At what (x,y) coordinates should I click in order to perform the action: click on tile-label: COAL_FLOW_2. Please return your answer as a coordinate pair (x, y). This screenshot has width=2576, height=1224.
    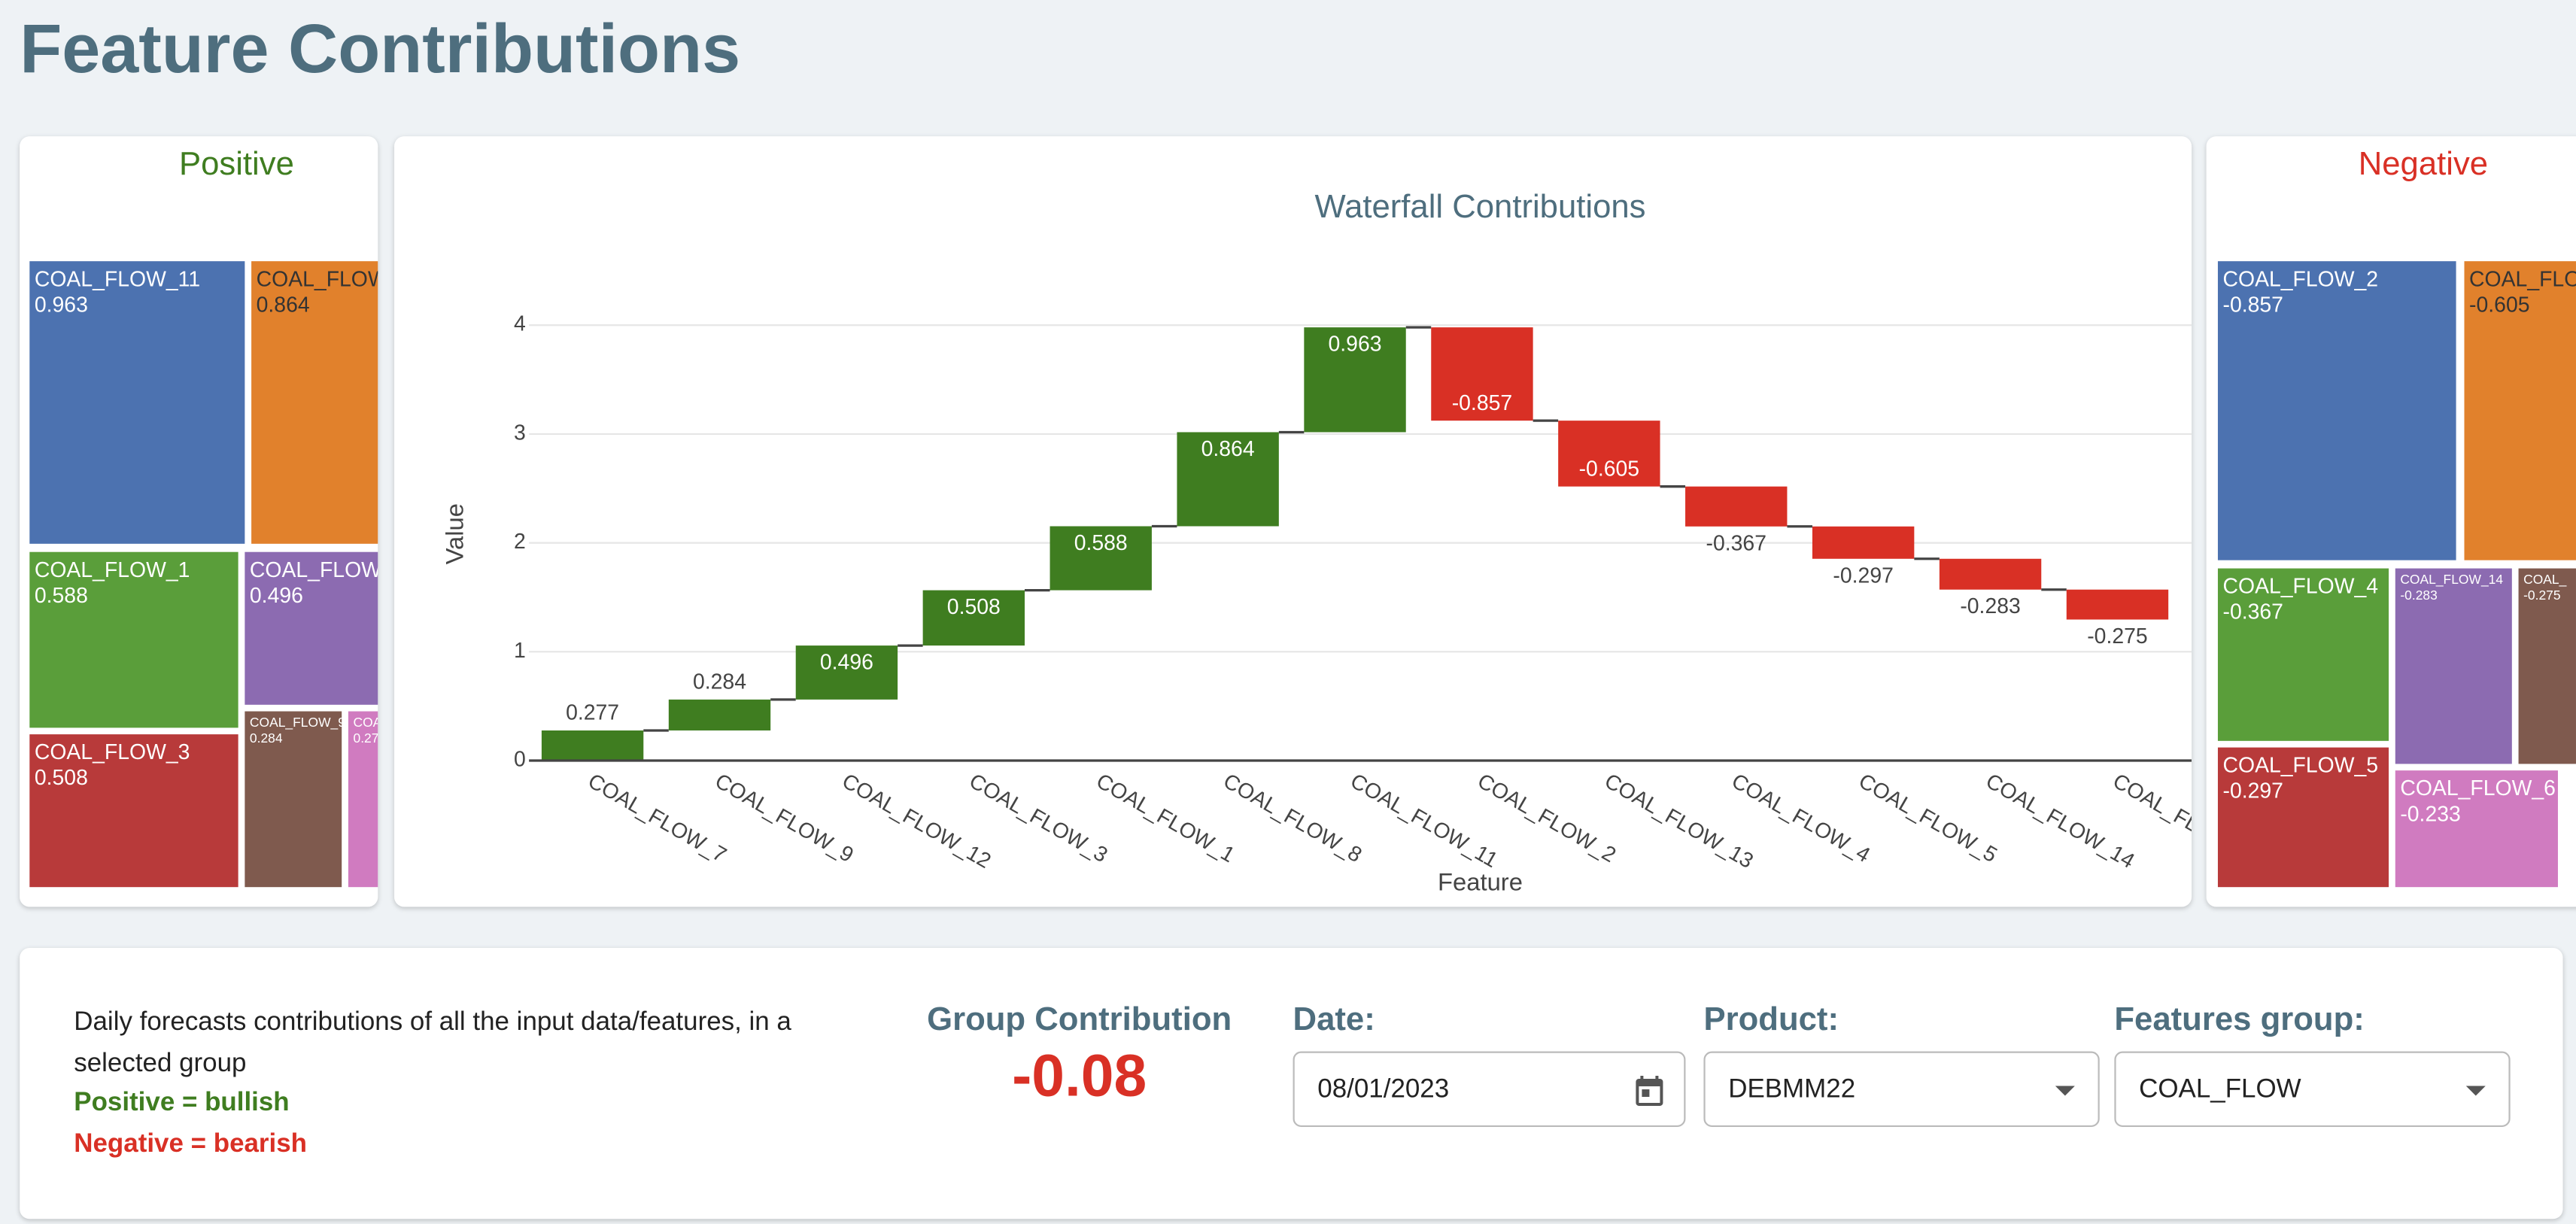
    Looking at the image, I should click on (2301, 279).